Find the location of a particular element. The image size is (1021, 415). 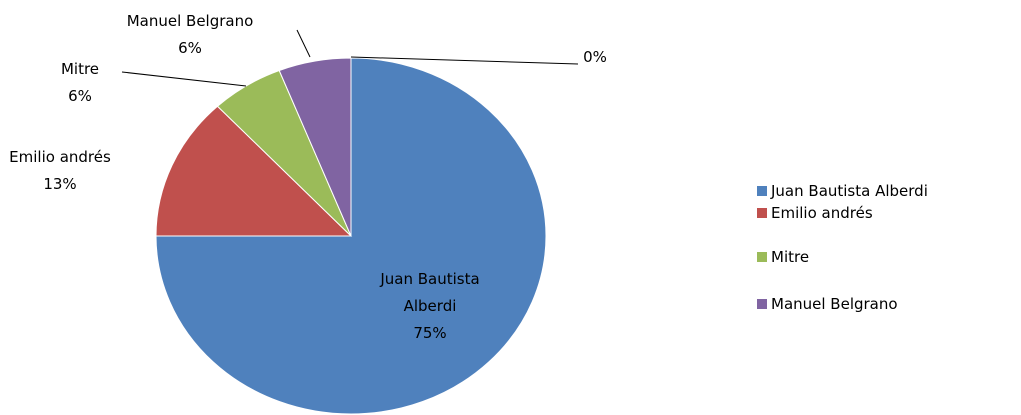

legend-label: Mitre is located at coordinates (790, 257).